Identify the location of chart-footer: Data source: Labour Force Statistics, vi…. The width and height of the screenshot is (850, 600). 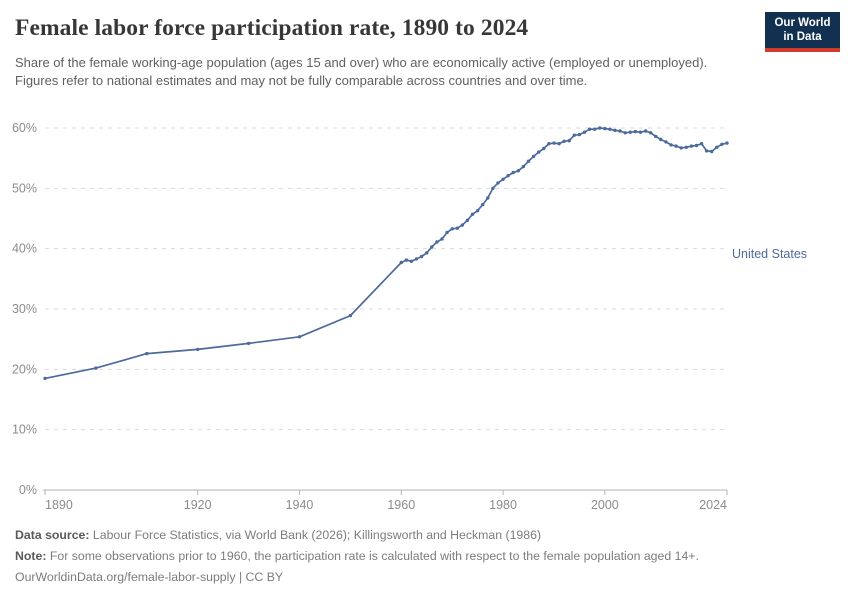
(425, 559).